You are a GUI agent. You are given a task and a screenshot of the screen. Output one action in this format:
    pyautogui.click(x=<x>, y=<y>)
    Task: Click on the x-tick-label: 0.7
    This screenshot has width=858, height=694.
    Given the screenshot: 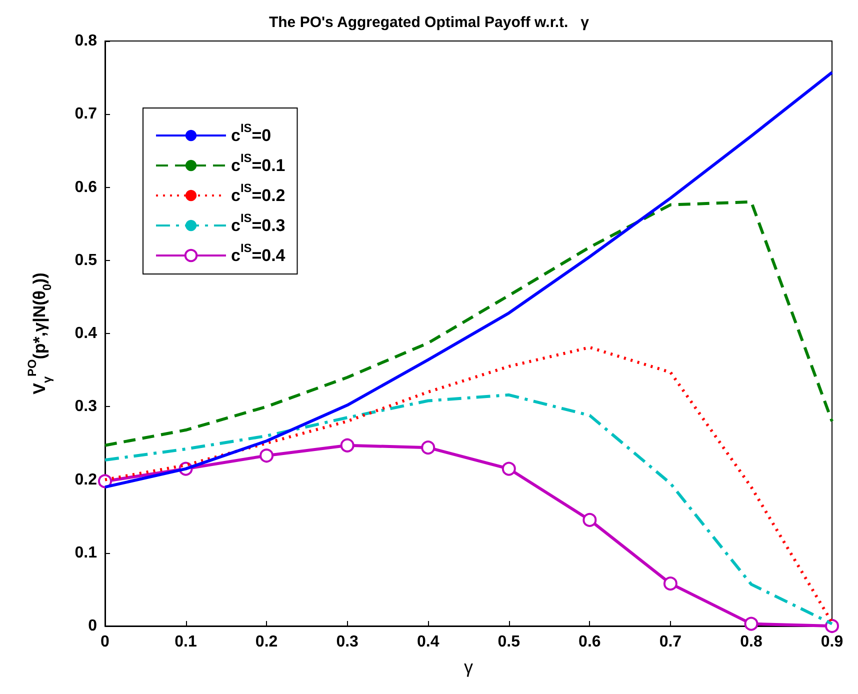 What is the action you would take?
    pyautogui.click(x=670, y=642)
    